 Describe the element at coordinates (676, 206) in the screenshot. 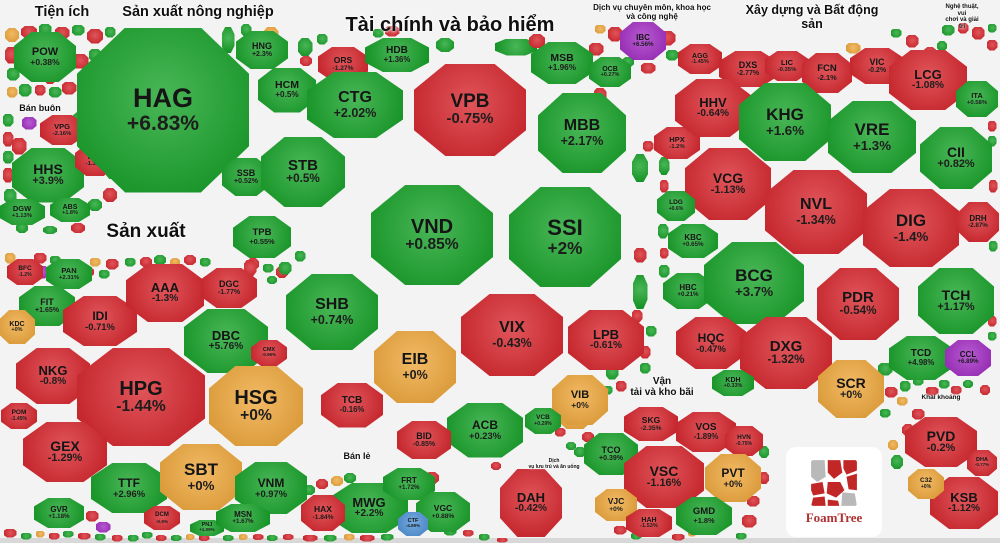

I see `tile-ldg: LDG +0.6%` at that location.